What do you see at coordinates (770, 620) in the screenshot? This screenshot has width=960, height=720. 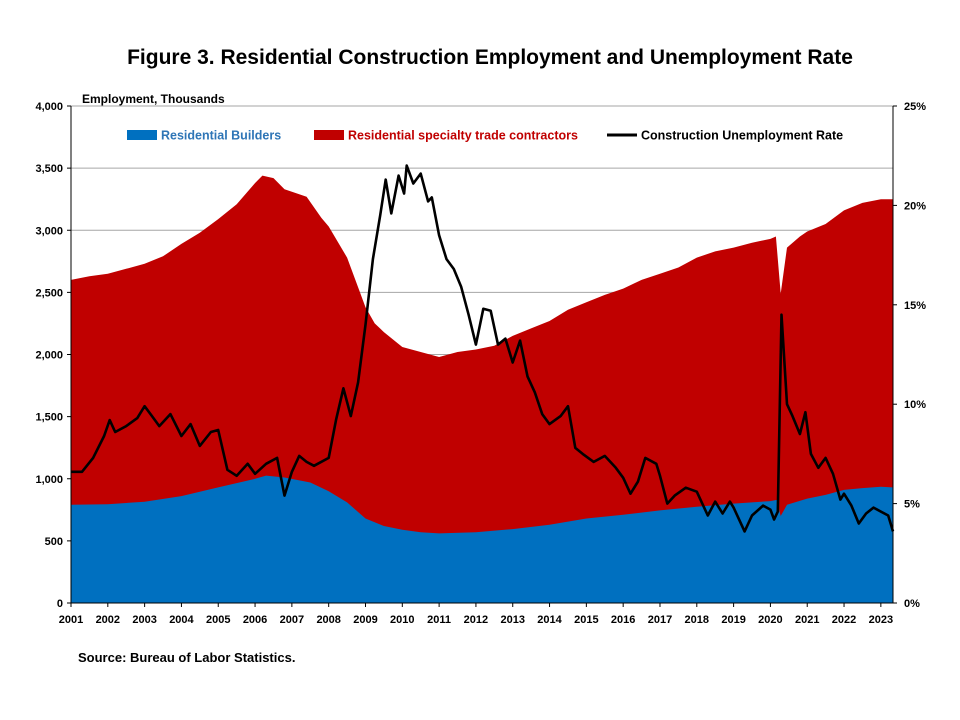 I see `x-tick-label: 2020` at bounding box center [770, 620].